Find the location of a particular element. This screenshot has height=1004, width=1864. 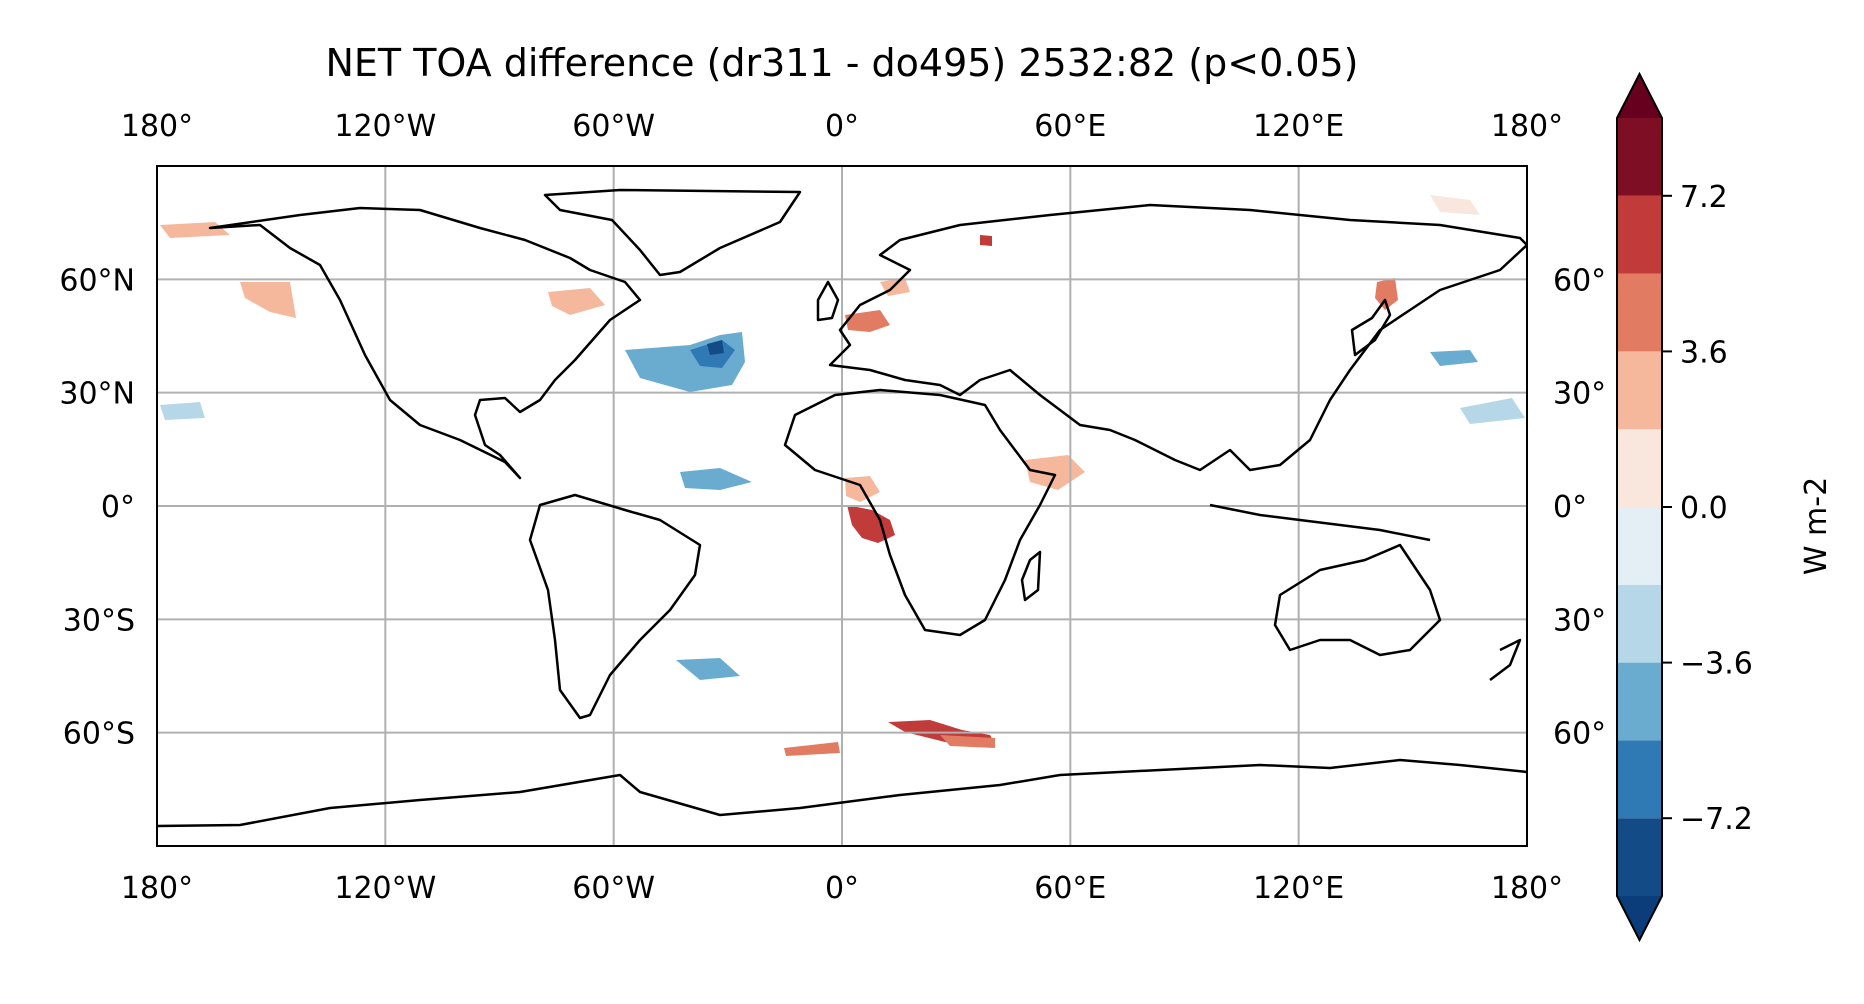

x-ticks-bottom: 180° 120°W 60°W 0° 60°E 120°E 180° is located at coordinates (842, 888).